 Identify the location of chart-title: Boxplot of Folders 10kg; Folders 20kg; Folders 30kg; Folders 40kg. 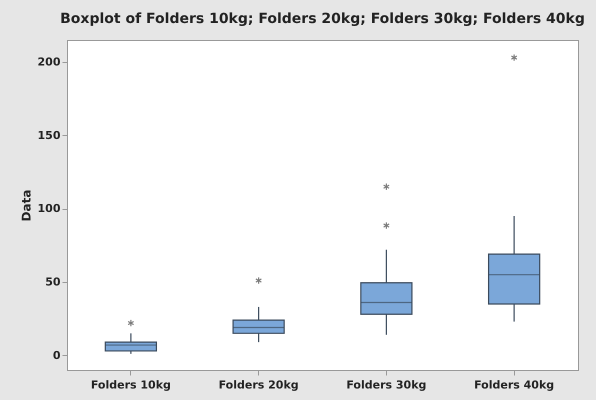
(322, 19).